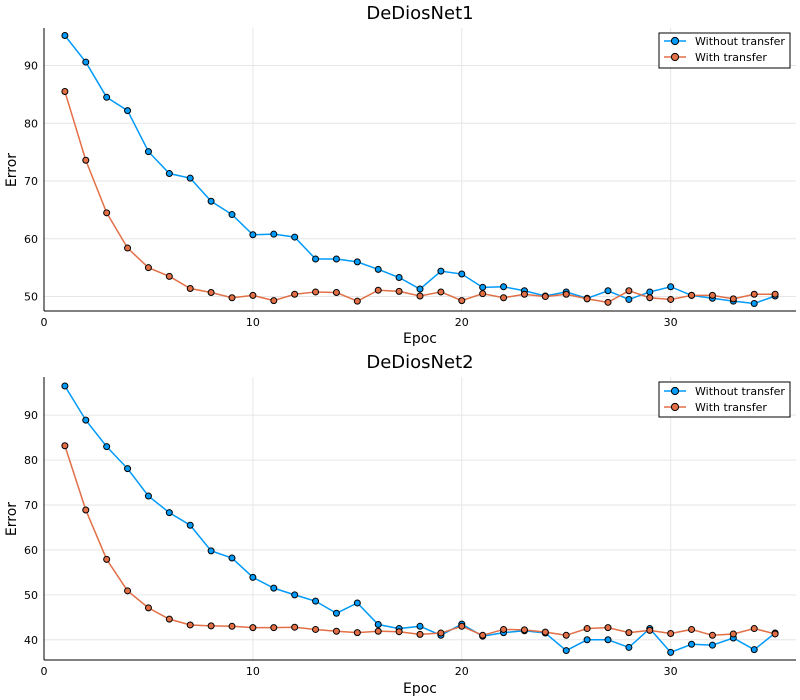 This screenshot has width=800, height=700. I want to click on y-axis-label: Error, so click(12, 170).